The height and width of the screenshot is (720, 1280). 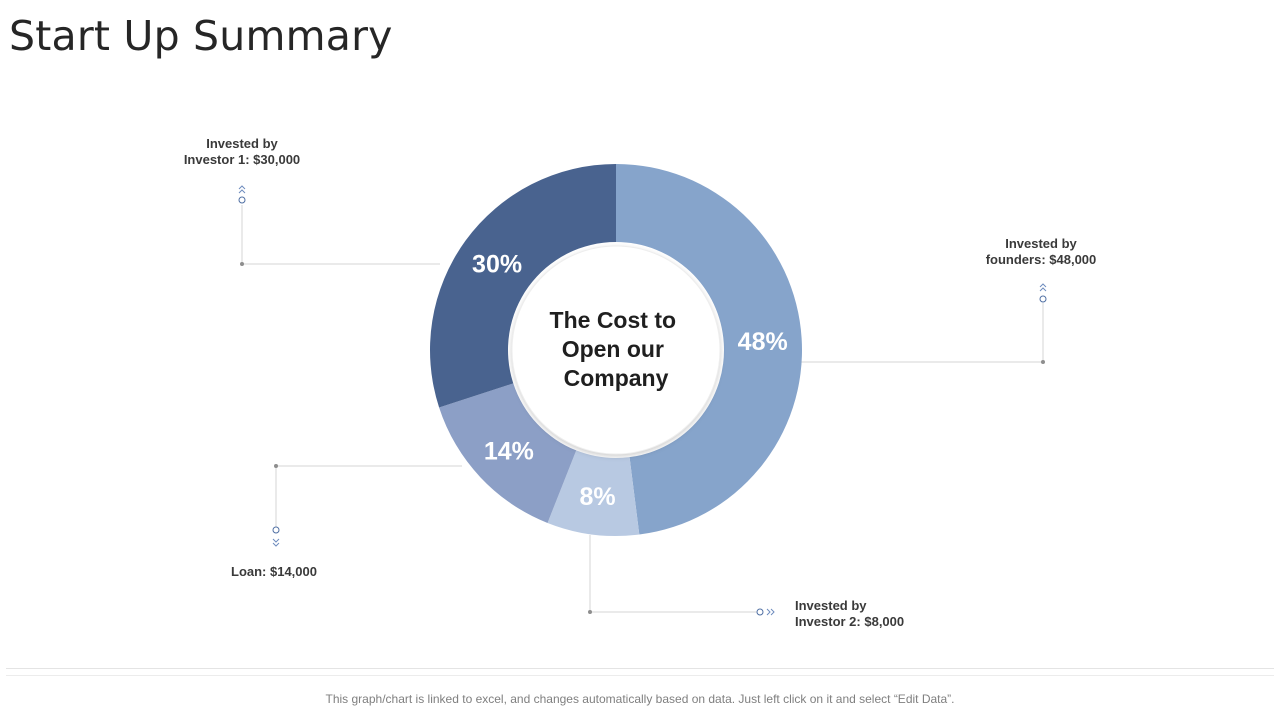 What do you see at coordinates (613, 320) in the screenshot?
I see `center-label-line-1: The Cost to` at bounding box center [613, 320].